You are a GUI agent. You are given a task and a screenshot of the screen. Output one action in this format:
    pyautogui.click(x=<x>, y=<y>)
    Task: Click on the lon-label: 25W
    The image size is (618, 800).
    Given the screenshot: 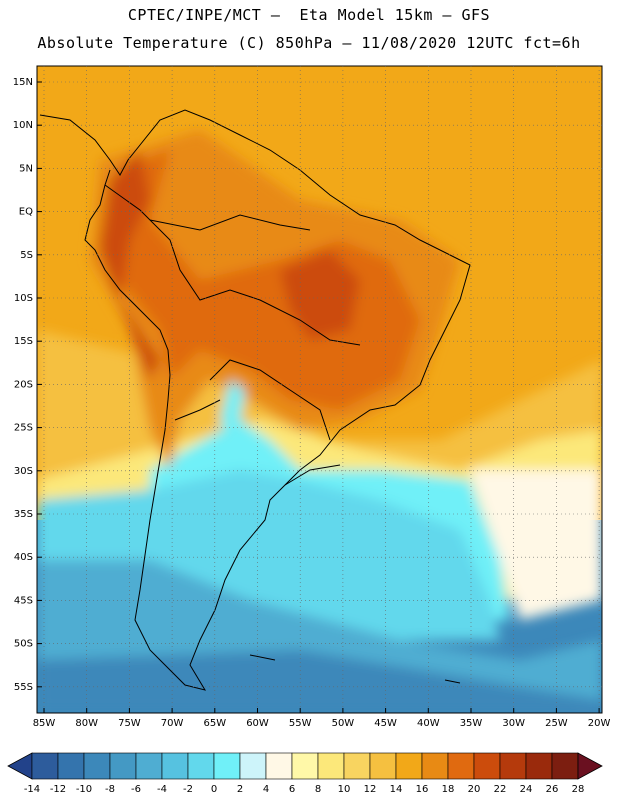 What is the action you would take?
    pyautogui.click(x=556, y=723)
    